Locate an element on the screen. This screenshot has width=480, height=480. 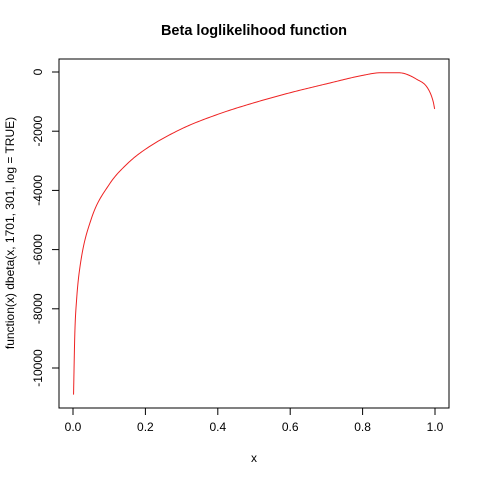
y-tick-label: -10000 is located at coordinates (38, 368).